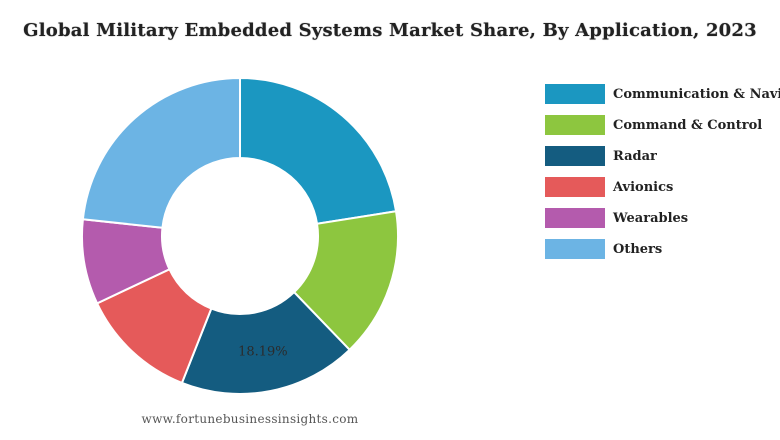  What do you see at coordinates (318, 150) in the screenshot?
I see `donut-slice-communication-navigation` at bounding box center [318, 150].